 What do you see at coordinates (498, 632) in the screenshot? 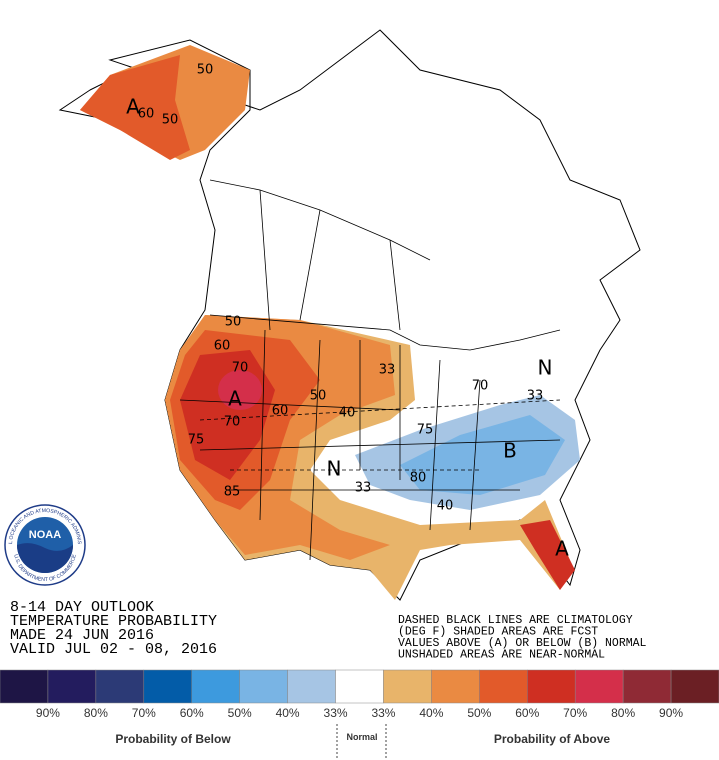
I see `note-line: (DEG F) SHADED AREAS ARE FCST` at bounding box center [498, 632].